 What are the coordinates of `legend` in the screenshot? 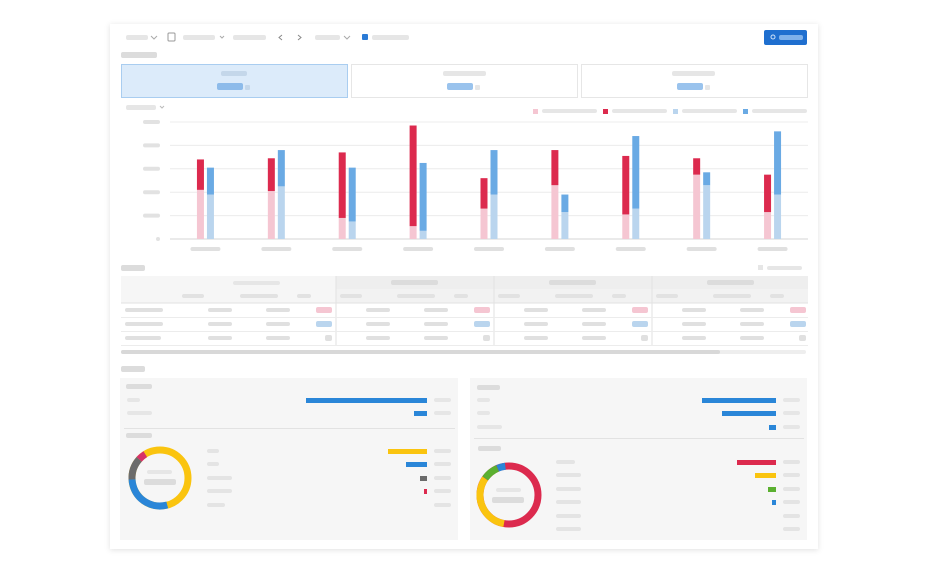 It's located at (670, 111).